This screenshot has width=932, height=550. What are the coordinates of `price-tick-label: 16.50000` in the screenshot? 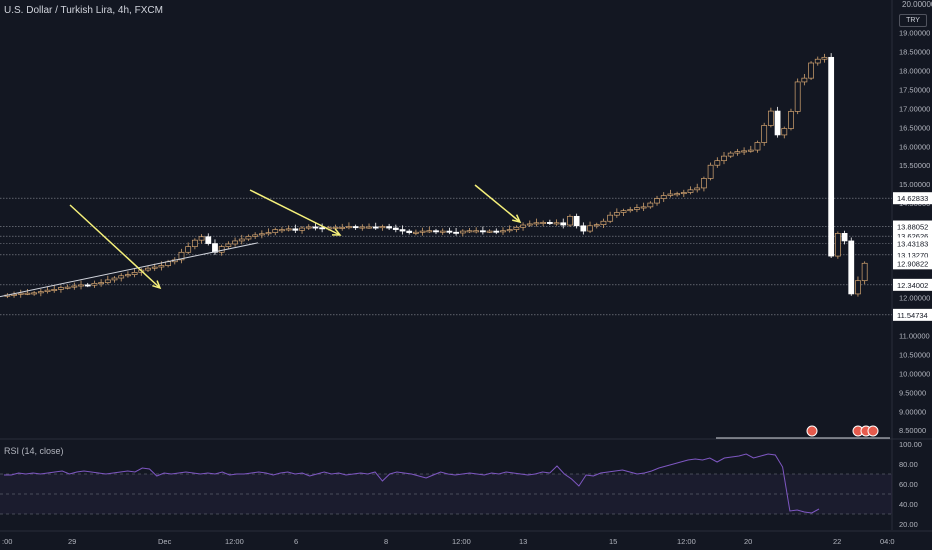 It's located at (914, 127).